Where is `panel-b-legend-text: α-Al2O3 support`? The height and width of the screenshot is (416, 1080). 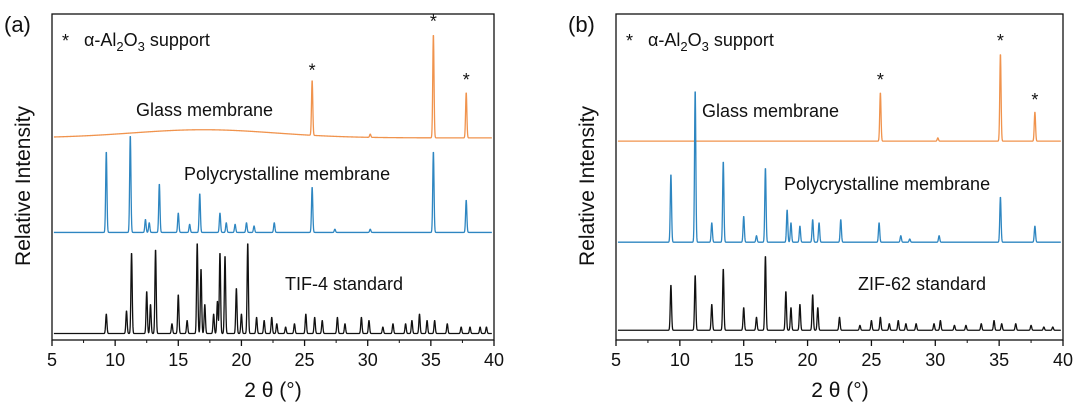
panel-b-legend-text: α-Al2O3 support is located at coordinates (711, 42).